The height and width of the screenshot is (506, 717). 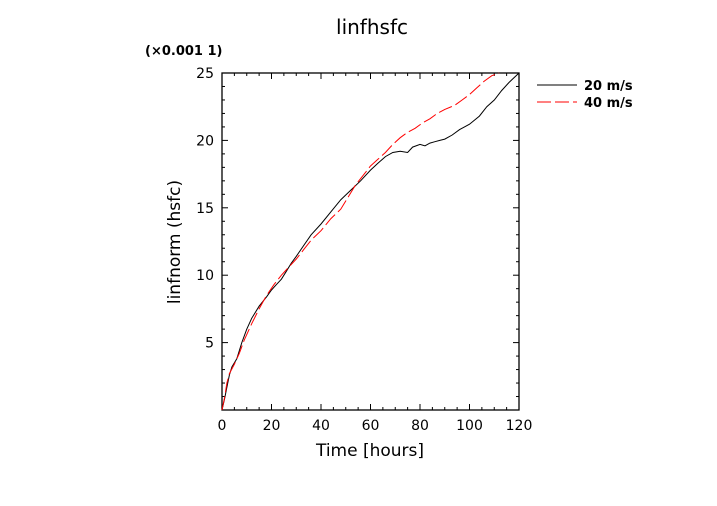 I want to click on y-tick-label: 5, so click(x=209, y=344).